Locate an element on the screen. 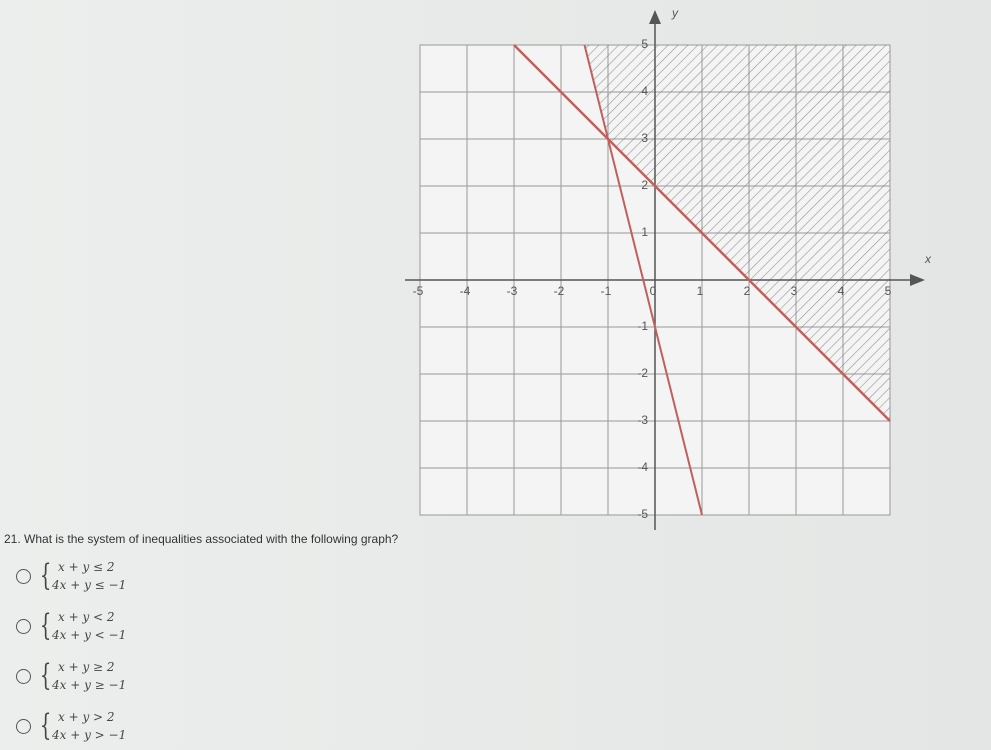 Image resolution: width=991 pixels, height=750 pixels. inequality: x + y < 2 is located at coordinates (86, 617).